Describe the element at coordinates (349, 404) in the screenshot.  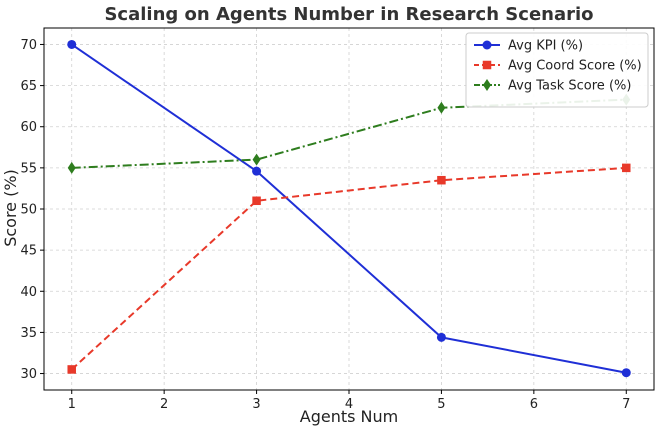
I see `x-tick-label: 4` at that location.